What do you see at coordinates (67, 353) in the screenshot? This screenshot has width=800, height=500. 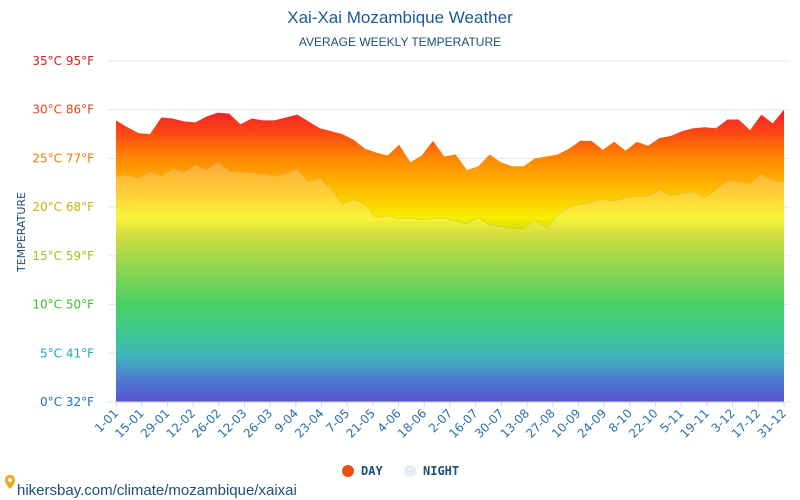 I see `y-tick-label: 5°C 41°F` at bounding box center [67, 353].